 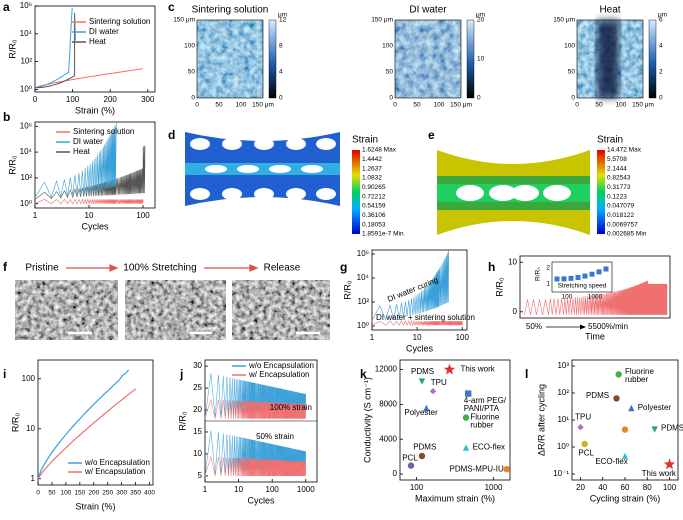 I want to click on panel-label: e, so click(x=431, y=135).